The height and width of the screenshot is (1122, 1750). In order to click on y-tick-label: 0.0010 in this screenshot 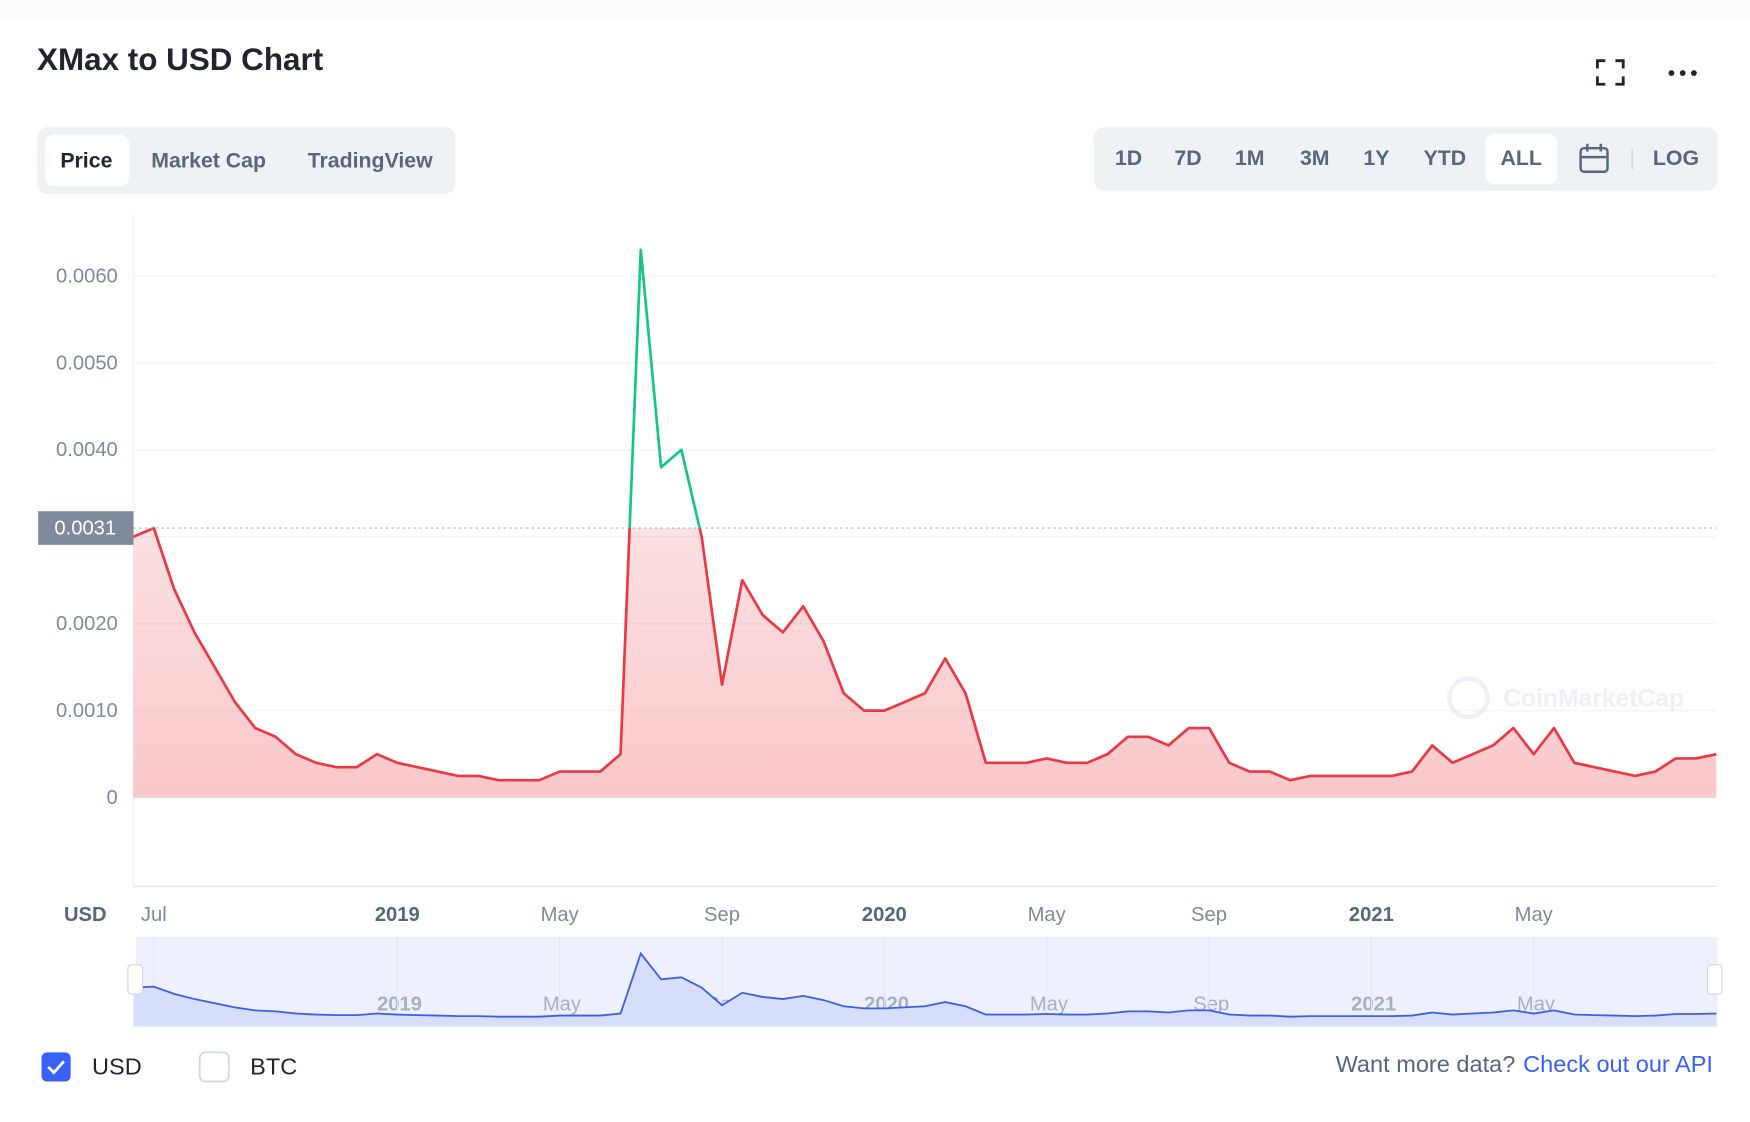, I will do `click(87, 711)`.